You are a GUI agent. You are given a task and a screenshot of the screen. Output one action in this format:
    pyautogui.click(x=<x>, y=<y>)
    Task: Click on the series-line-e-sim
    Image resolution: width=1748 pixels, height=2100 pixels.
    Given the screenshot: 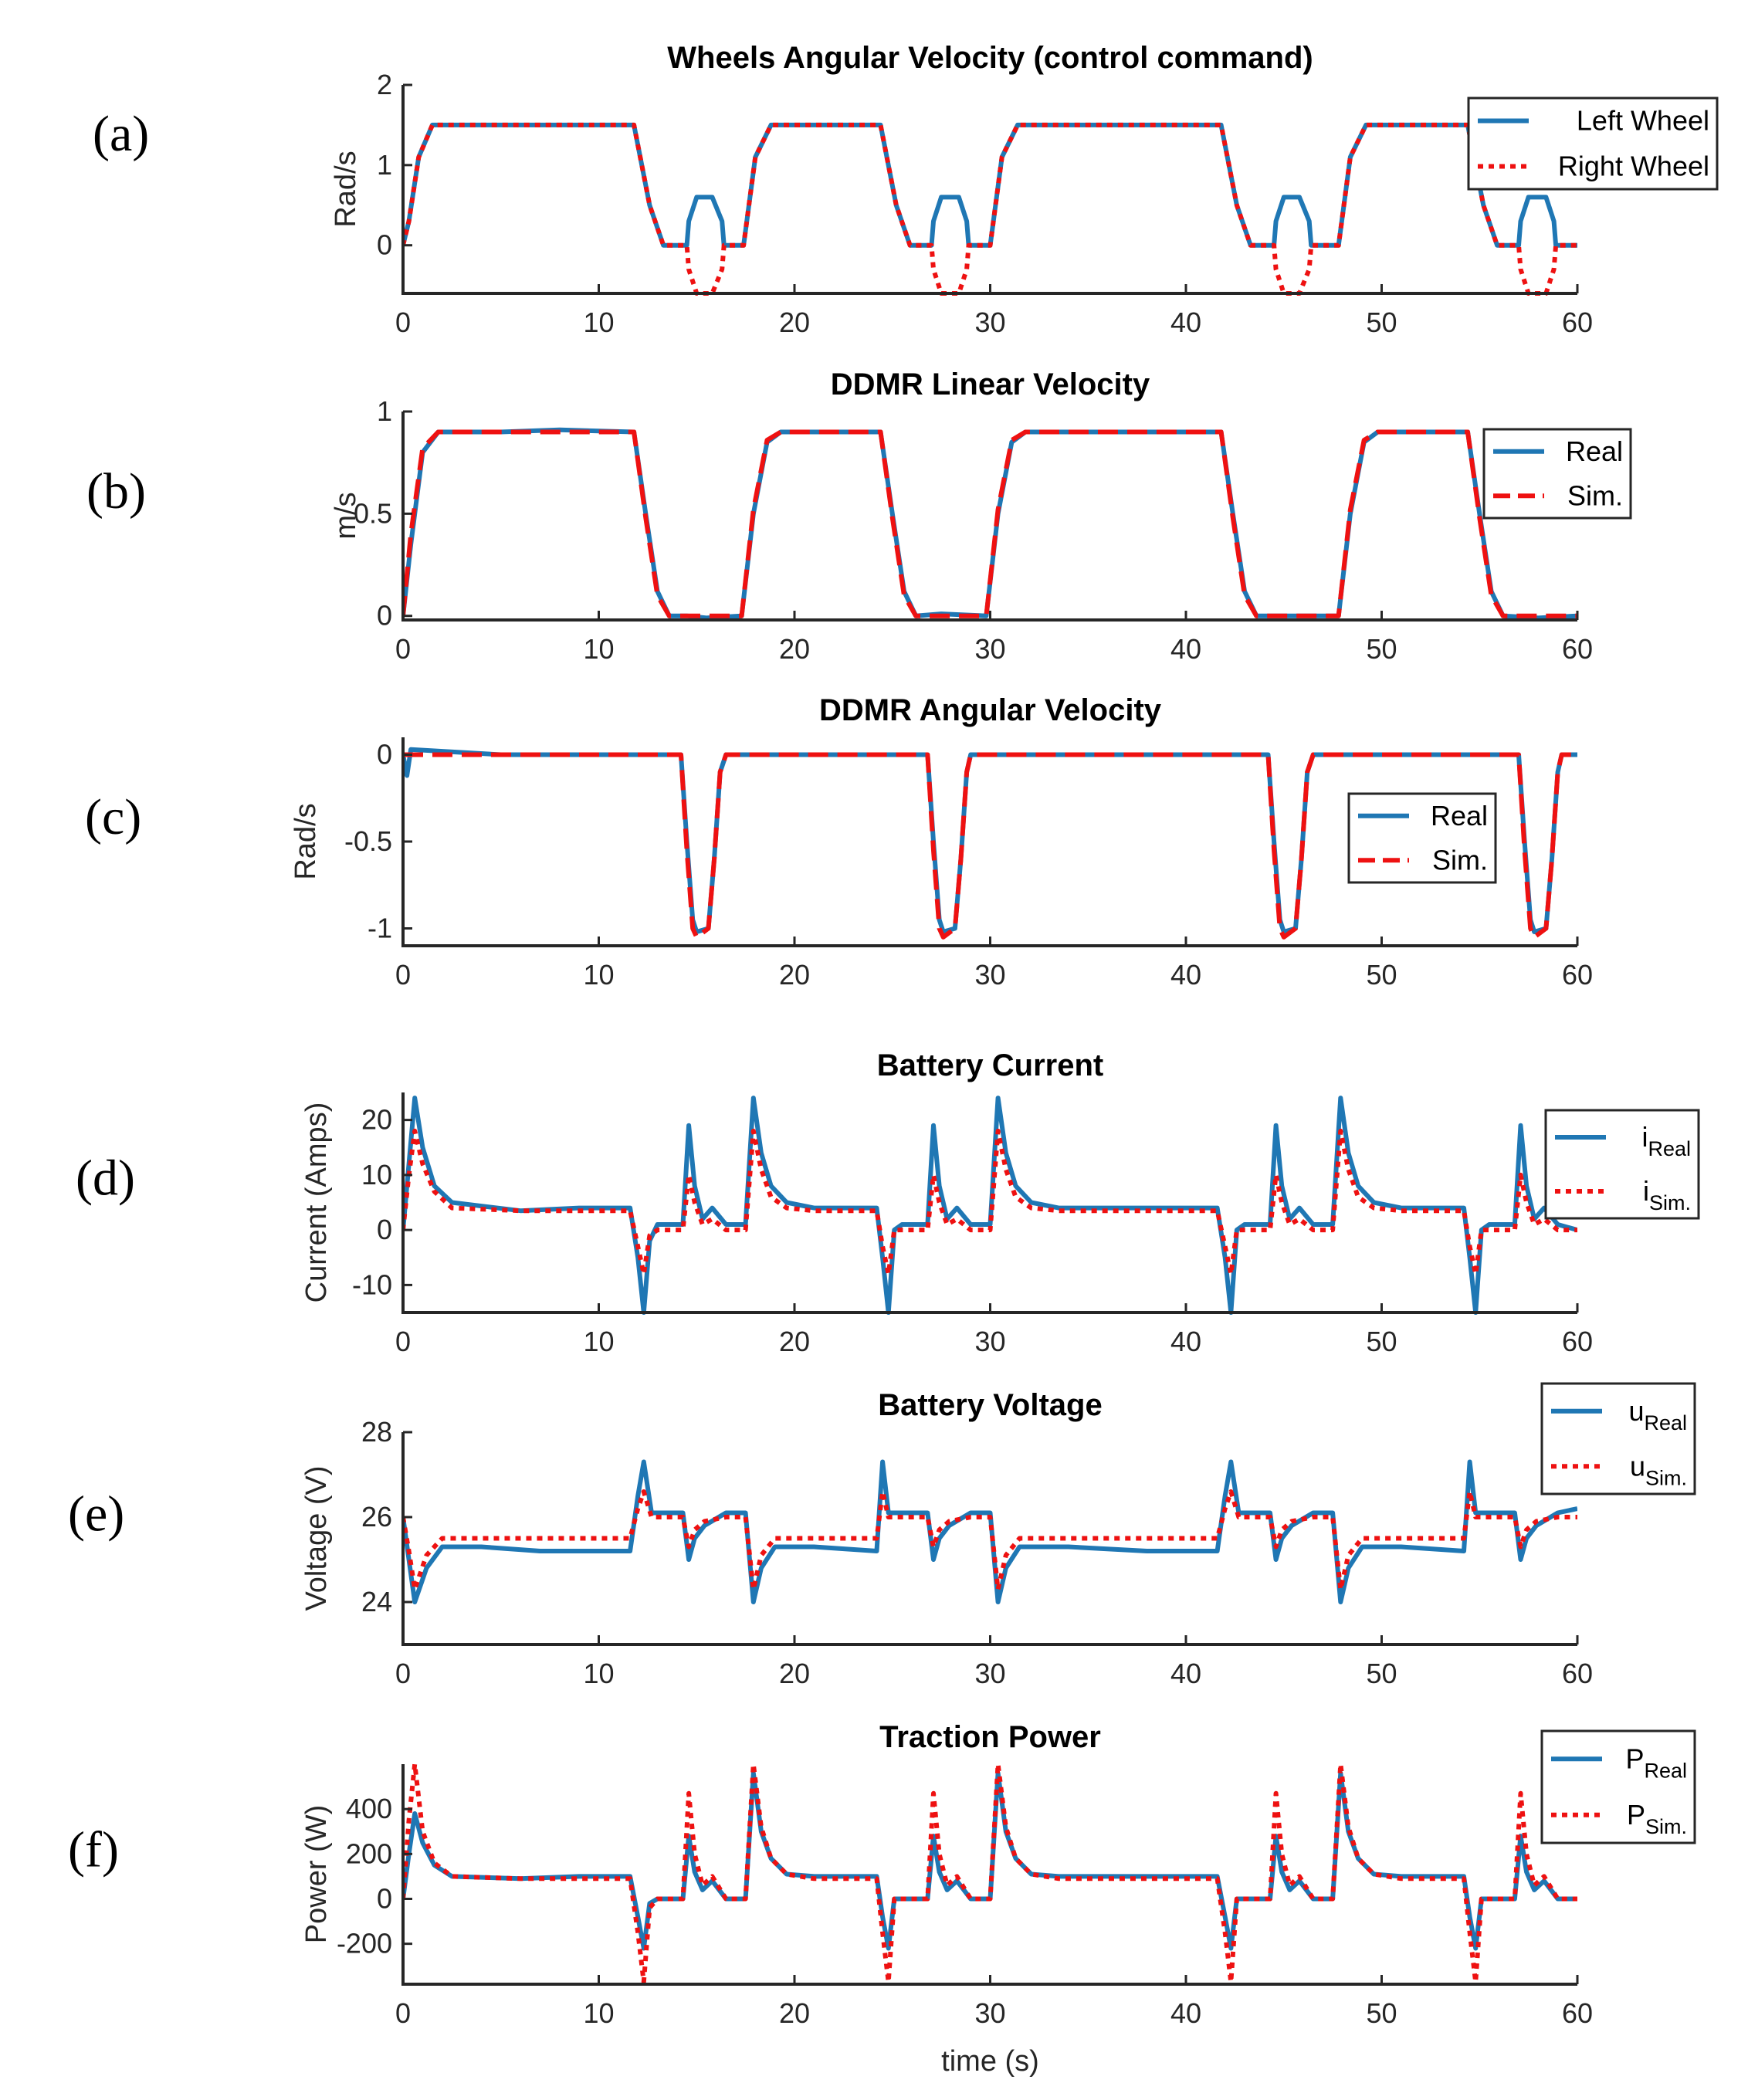 What is the action you would take?
    pyautogui.click(x=990, y=1541)
    